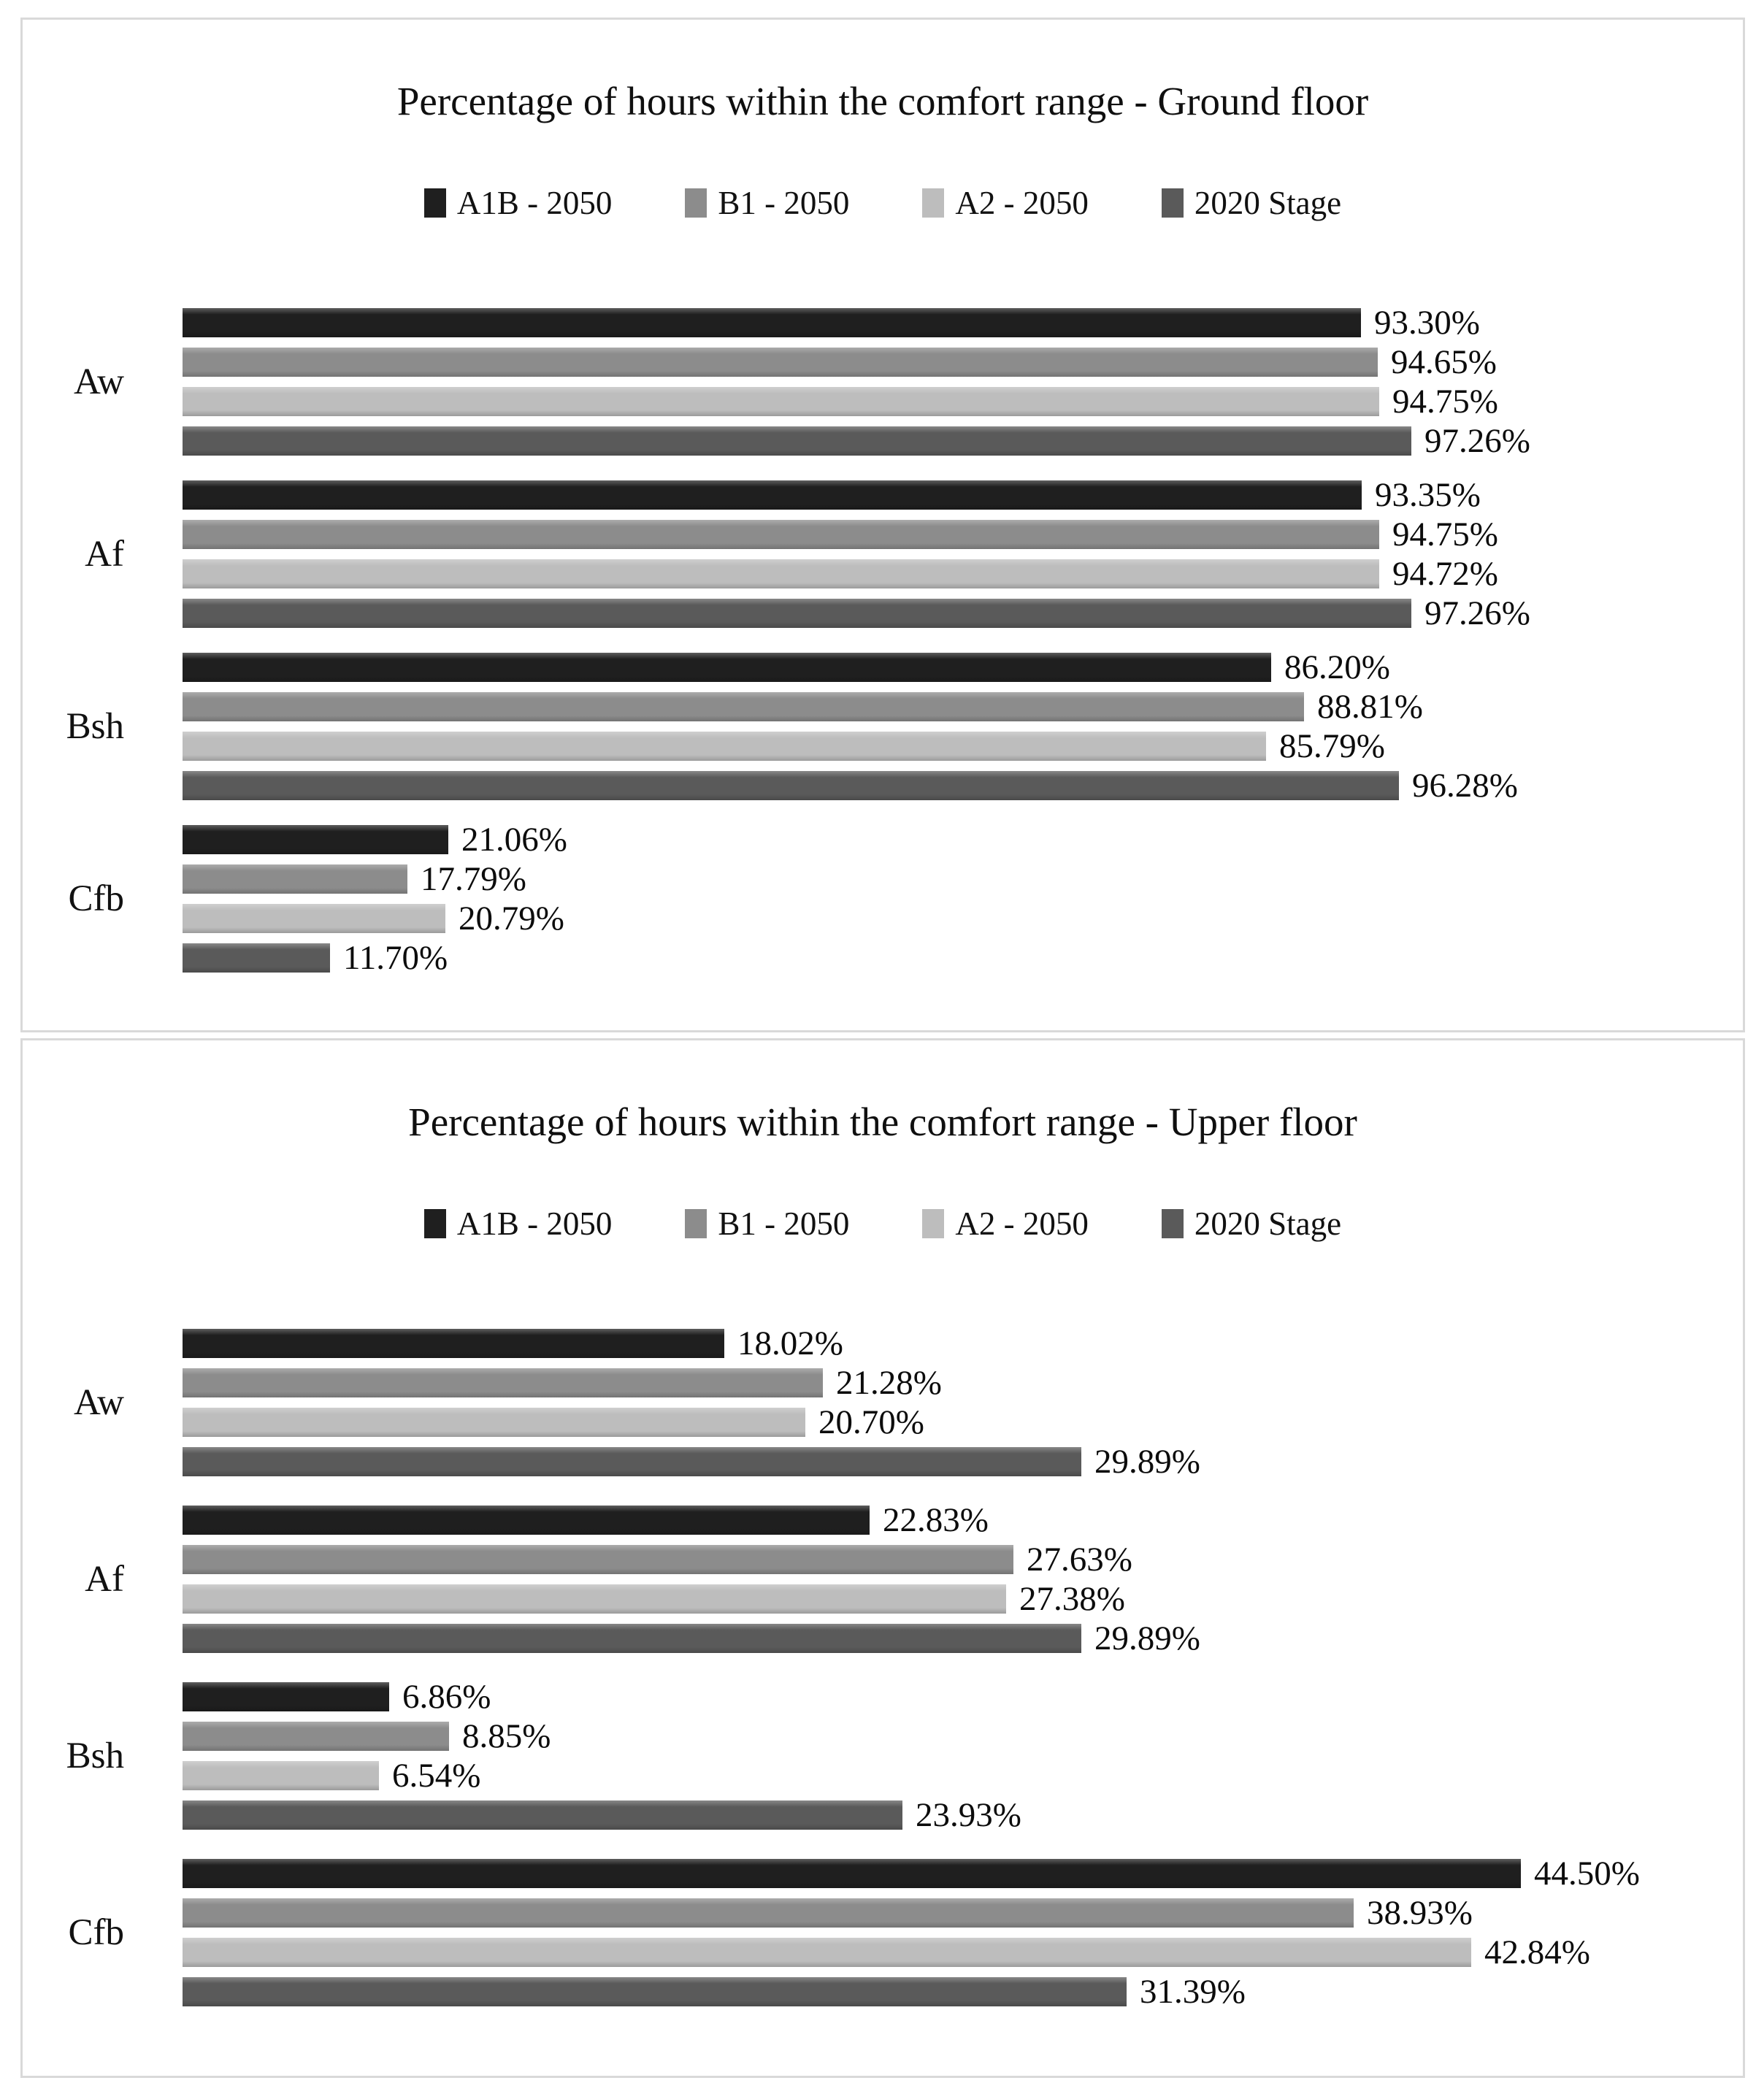  What do you see at coordinates (99, 1402) in the screenshot?
I see `category-label: Aw` at bounding box center [99, 1402].